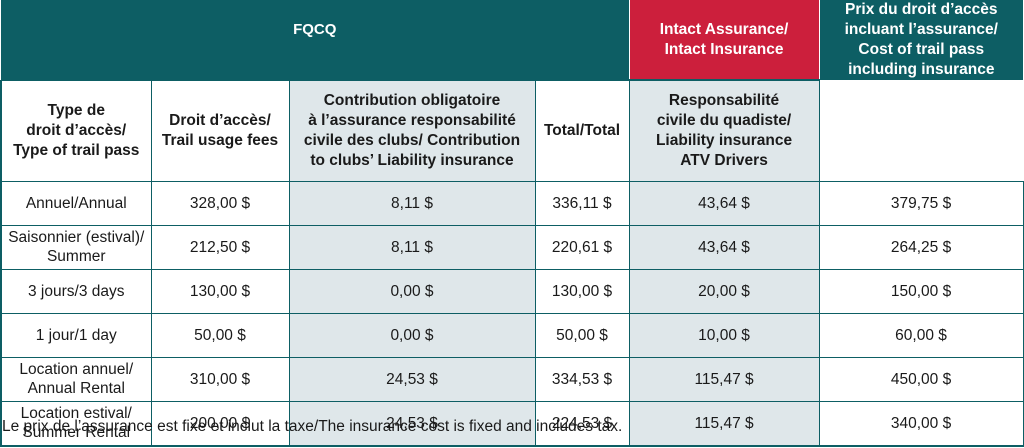 The image size is (1024, 448). What do you see at coordinates (921, 29) in the screenshot?
I see `prix-header-line2: incluant l’assurance/` at bounding box center [921, 29].